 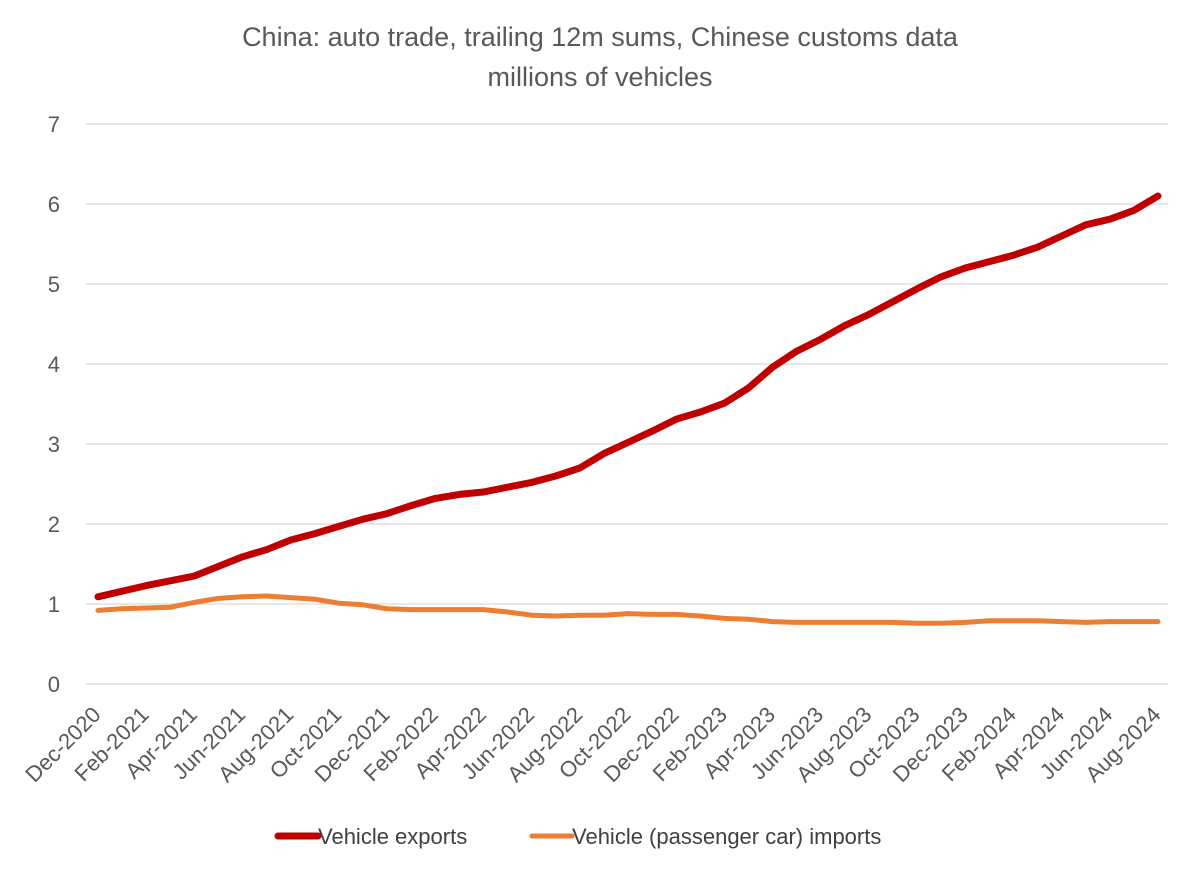 I want to click on y-tick-label: 5, so click(x=54, y=284).